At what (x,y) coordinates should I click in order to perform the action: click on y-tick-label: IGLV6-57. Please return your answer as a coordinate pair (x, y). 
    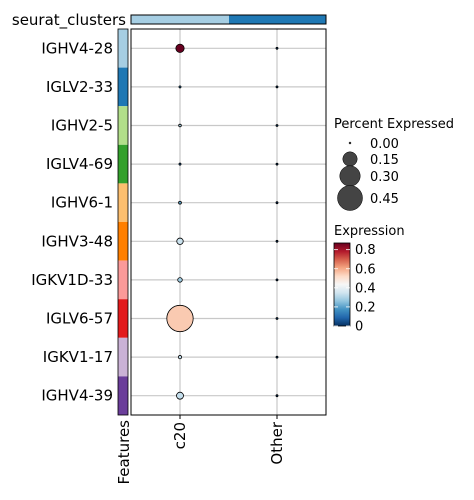
    Looking at the image, I should click on (79, 319).